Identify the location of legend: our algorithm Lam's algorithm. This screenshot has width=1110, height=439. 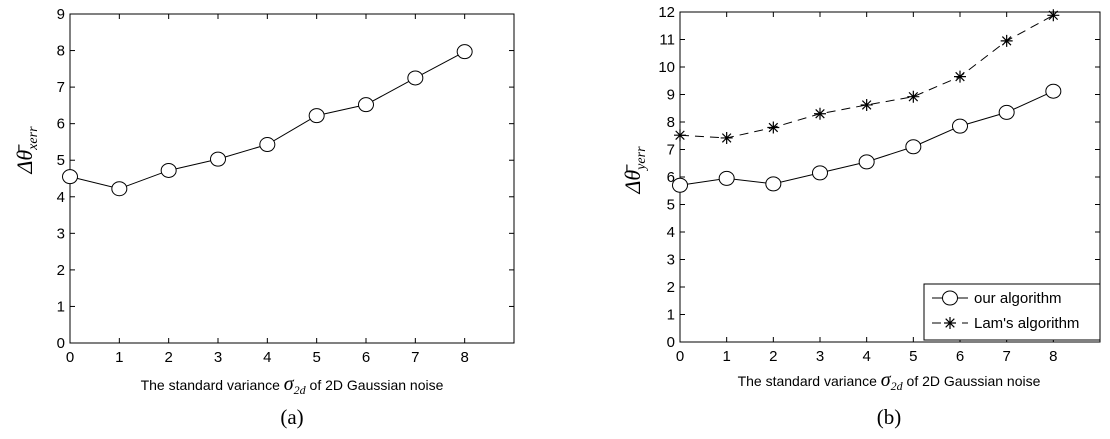
(1012, 312).